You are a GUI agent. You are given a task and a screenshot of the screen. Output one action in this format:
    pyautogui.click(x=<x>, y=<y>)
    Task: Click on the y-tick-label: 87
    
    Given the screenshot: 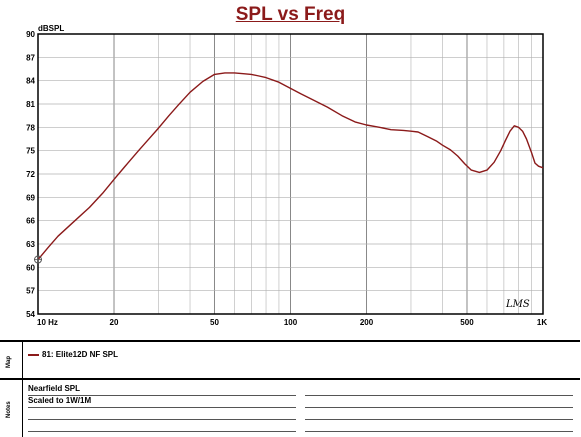 What is the action you would take?
    pyautogui.click(x=30, y=57)
    